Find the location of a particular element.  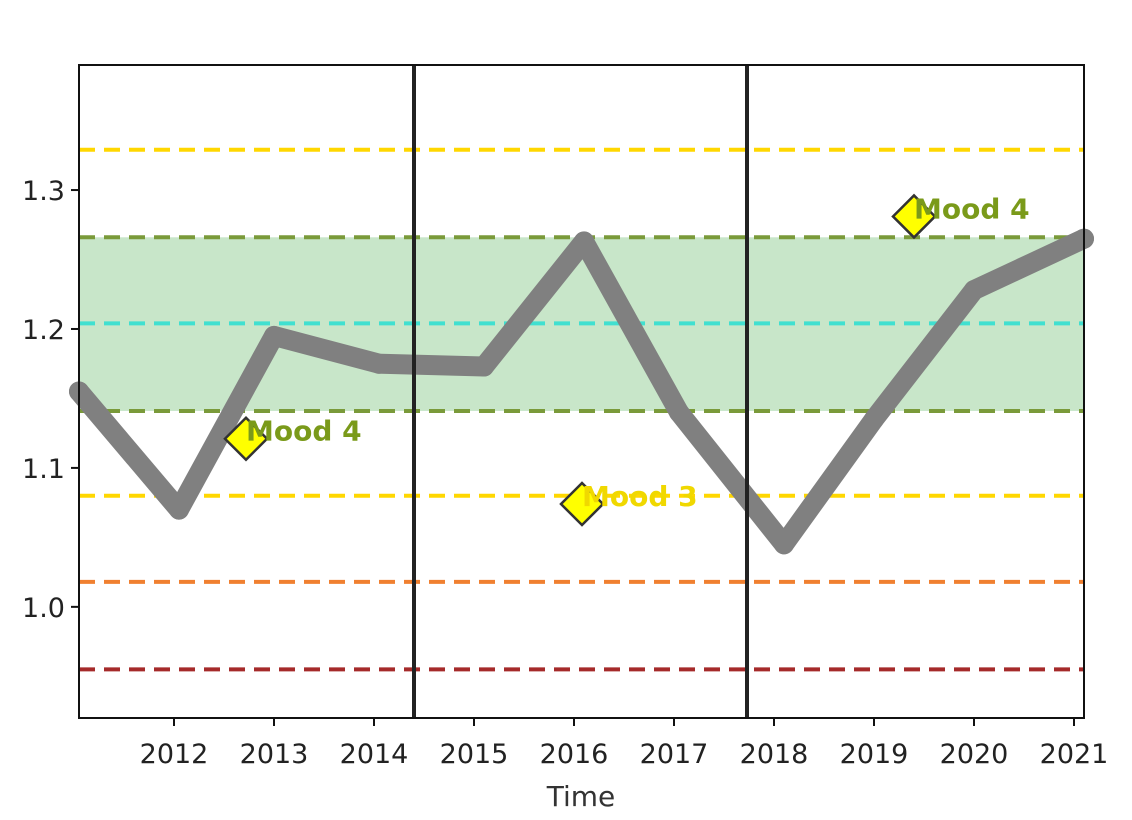

x-tick-label: 2018 is located at coordinates (774, 754).